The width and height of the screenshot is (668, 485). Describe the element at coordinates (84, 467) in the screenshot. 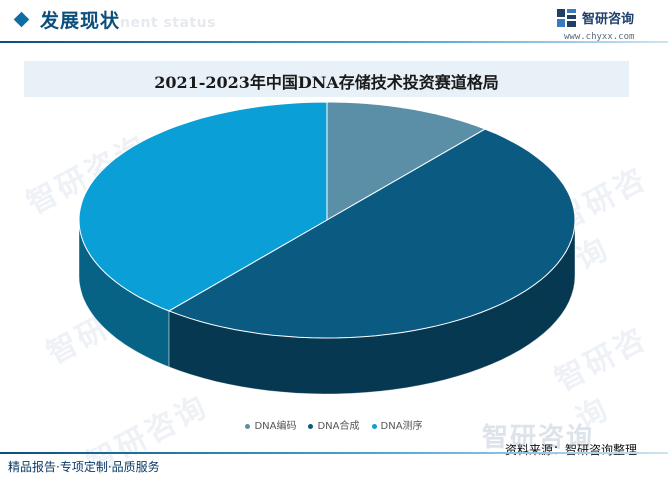

I see `footer-tagline: 精品报告·专项定制·品质服务` at that location.